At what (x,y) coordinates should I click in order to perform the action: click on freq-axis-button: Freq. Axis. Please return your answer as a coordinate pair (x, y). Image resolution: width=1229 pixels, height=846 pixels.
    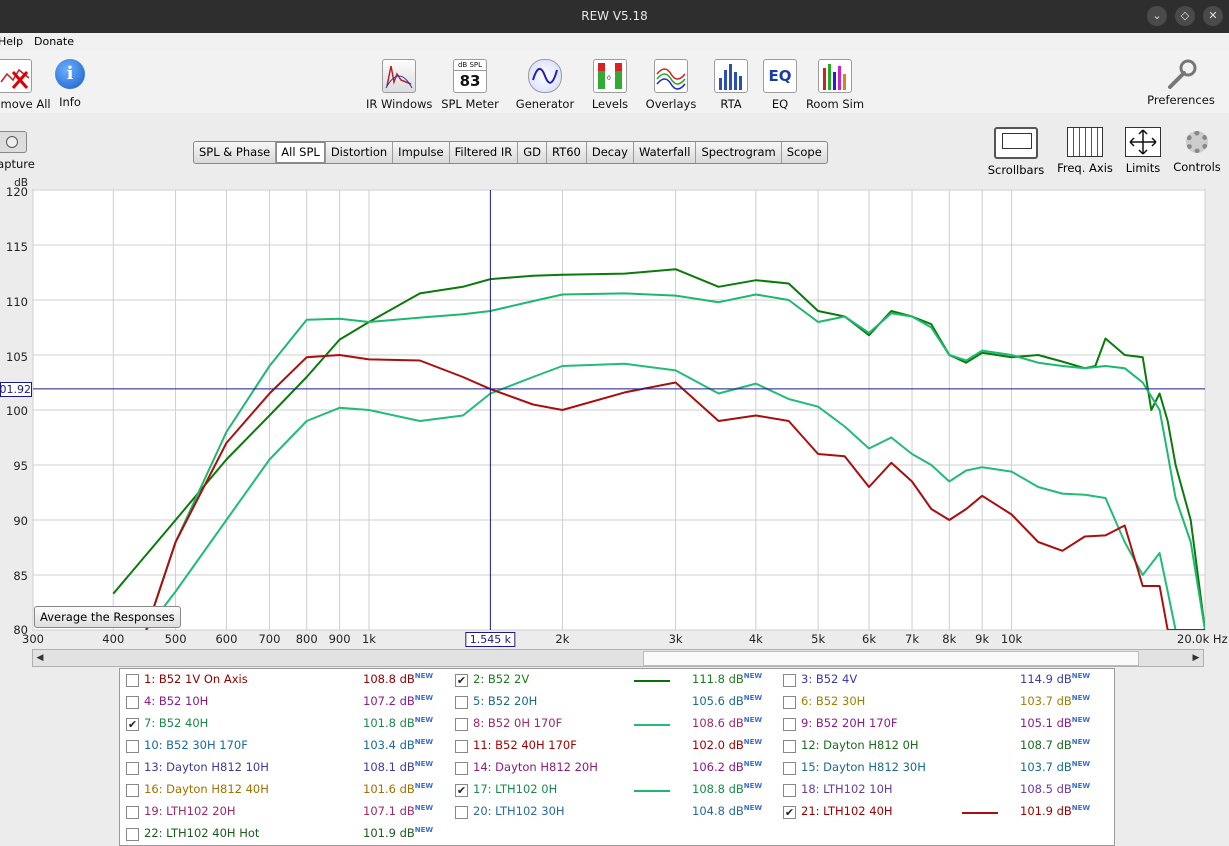
    Looking at the image, I should click on (1085, 151).